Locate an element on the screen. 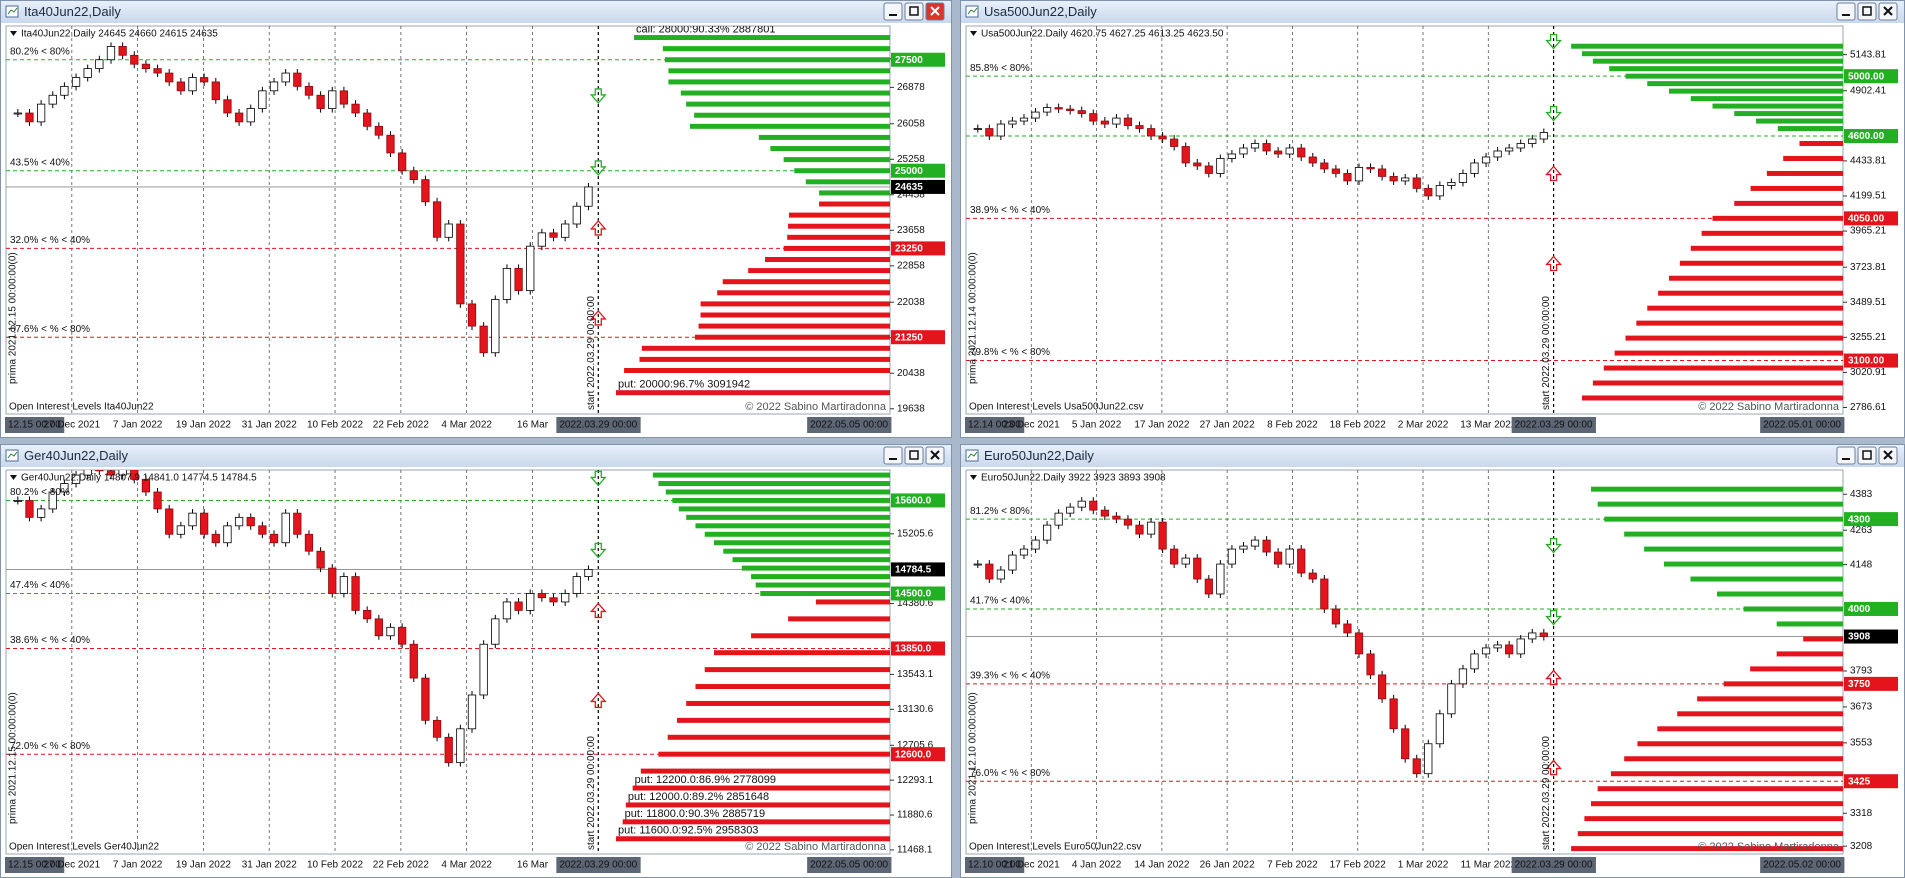  copyright: © 2022 Sabino Martiradonna is located at coordinates (1769, 847).